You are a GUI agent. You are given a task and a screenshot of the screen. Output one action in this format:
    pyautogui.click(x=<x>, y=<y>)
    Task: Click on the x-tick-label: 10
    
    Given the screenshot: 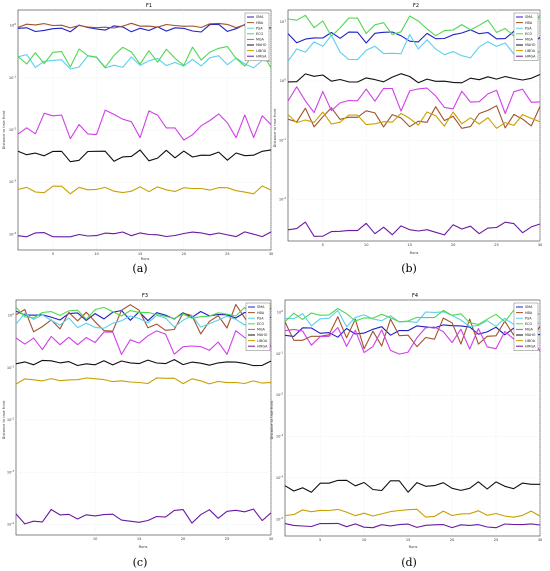 What is the action you would take?
    pyautogui.click(x=96, y=254)
    